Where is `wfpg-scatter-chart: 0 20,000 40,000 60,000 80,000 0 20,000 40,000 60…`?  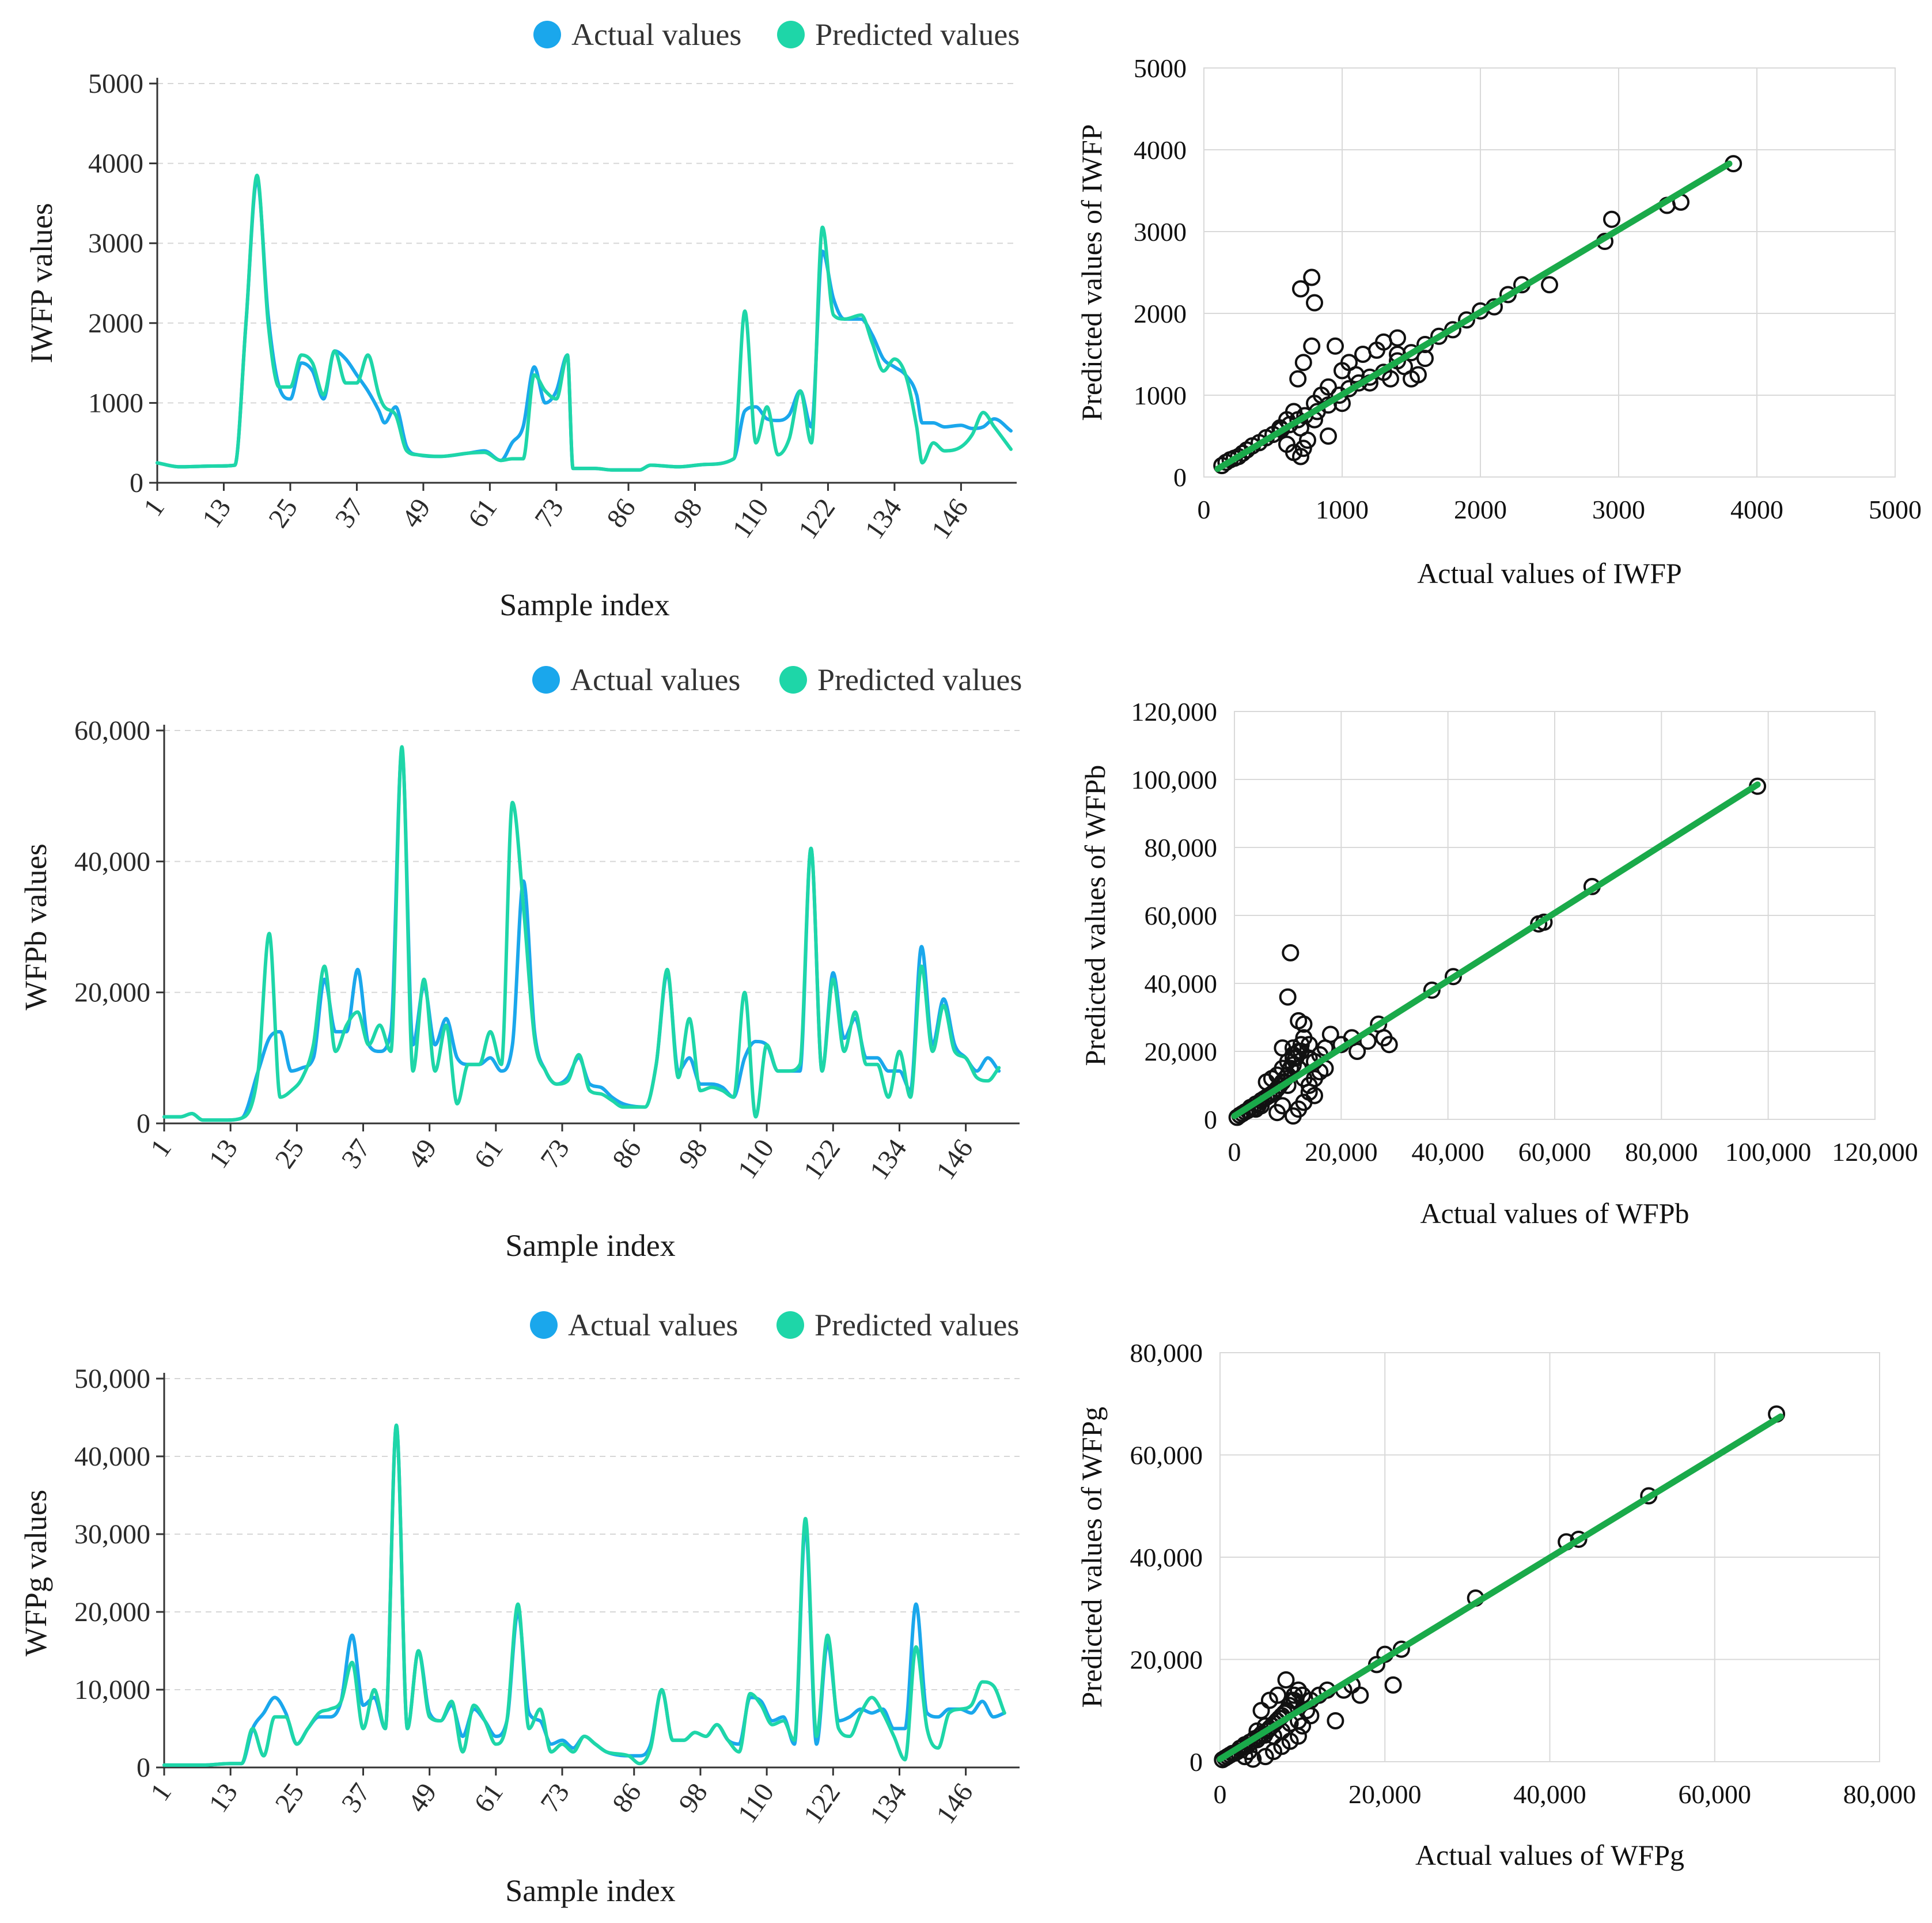 wfpg-scatter-chart: 0 20,000 40,000 60,000 80,000 0 20,000 40,000 60… is located at coordinates (1495, 1604).